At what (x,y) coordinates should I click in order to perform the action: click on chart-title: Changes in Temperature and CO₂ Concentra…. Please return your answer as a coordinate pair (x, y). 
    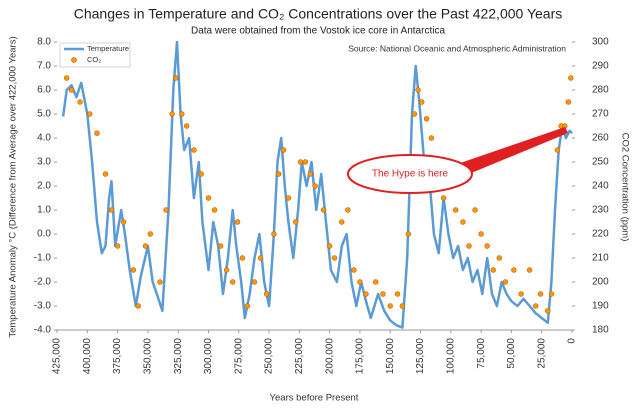
    Looking at the image, I should click on (318, 14).